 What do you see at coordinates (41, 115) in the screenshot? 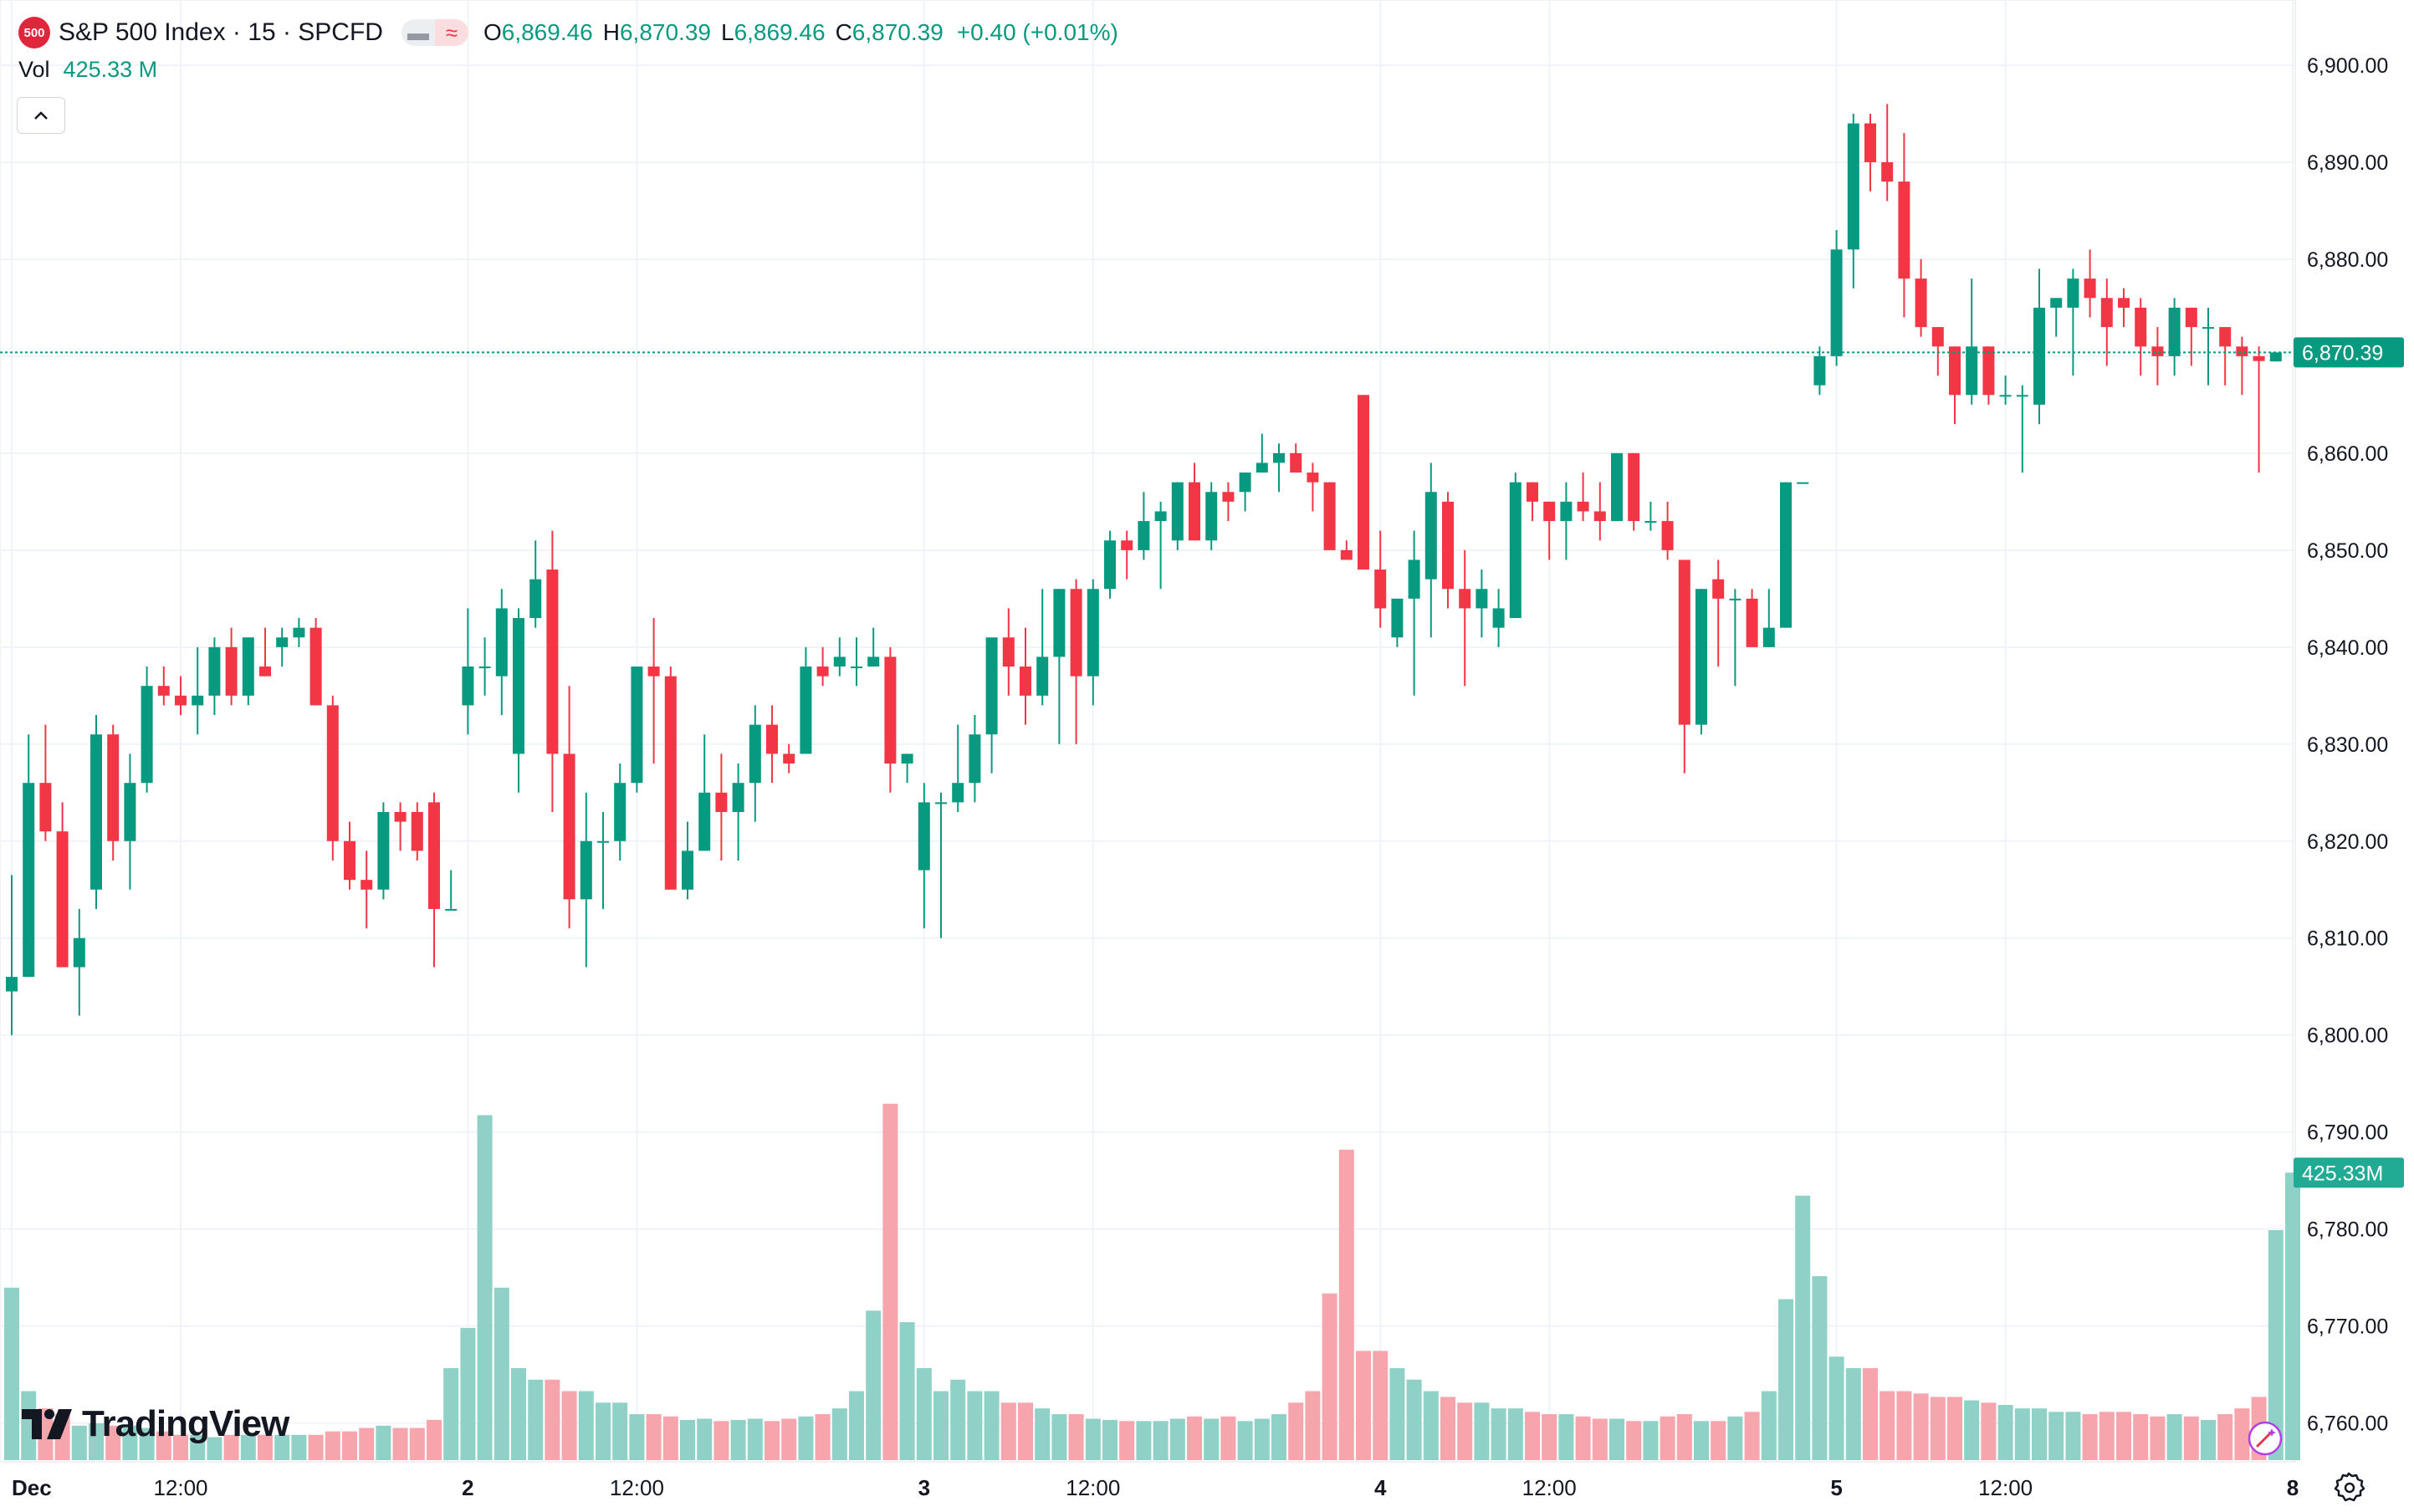
I see `collapse-legend-button` at bounding box center [41, 115].